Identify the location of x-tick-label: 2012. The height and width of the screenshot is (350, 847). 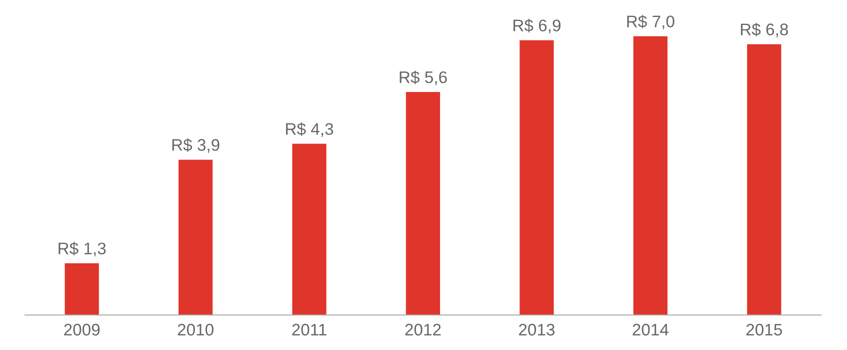
(423, 330).